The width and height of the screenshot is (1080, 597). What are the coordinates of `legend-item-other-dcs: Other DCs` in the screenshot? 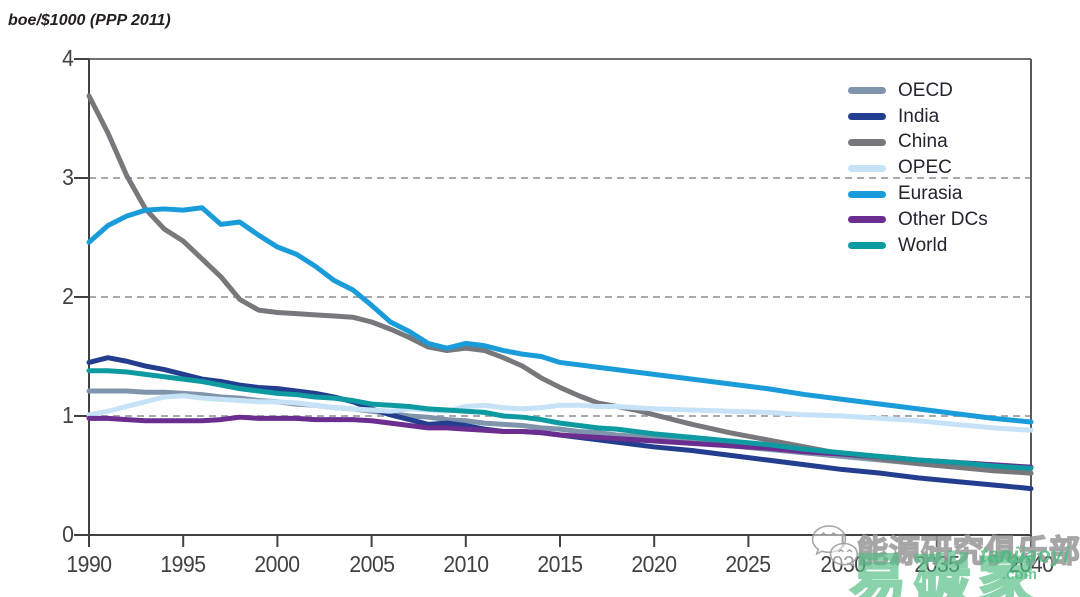 It's located at (918, 220).